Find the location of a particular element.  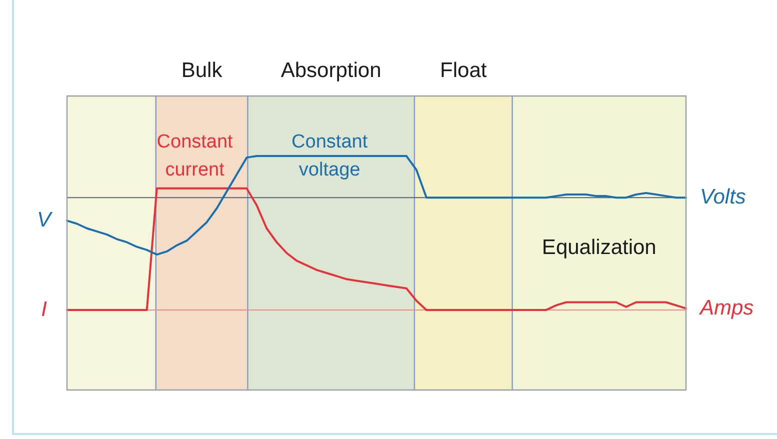

text: Bulk is located at coordinates (202, 70).